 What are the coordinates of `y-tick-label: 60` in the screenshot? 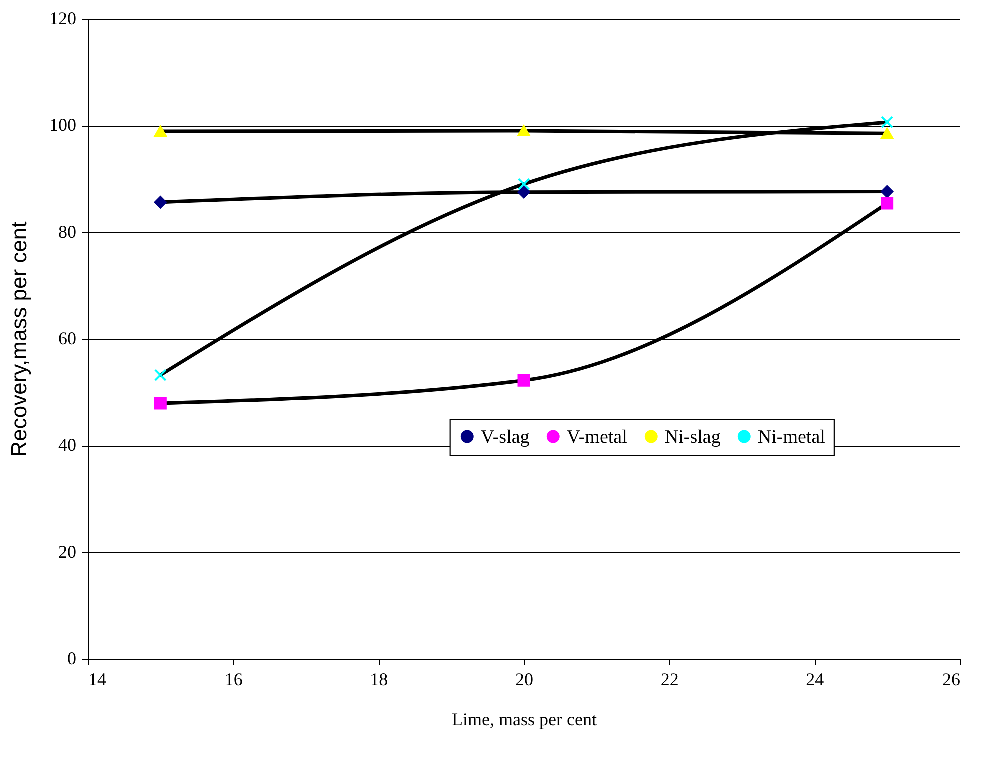 It's located at (67, 338).